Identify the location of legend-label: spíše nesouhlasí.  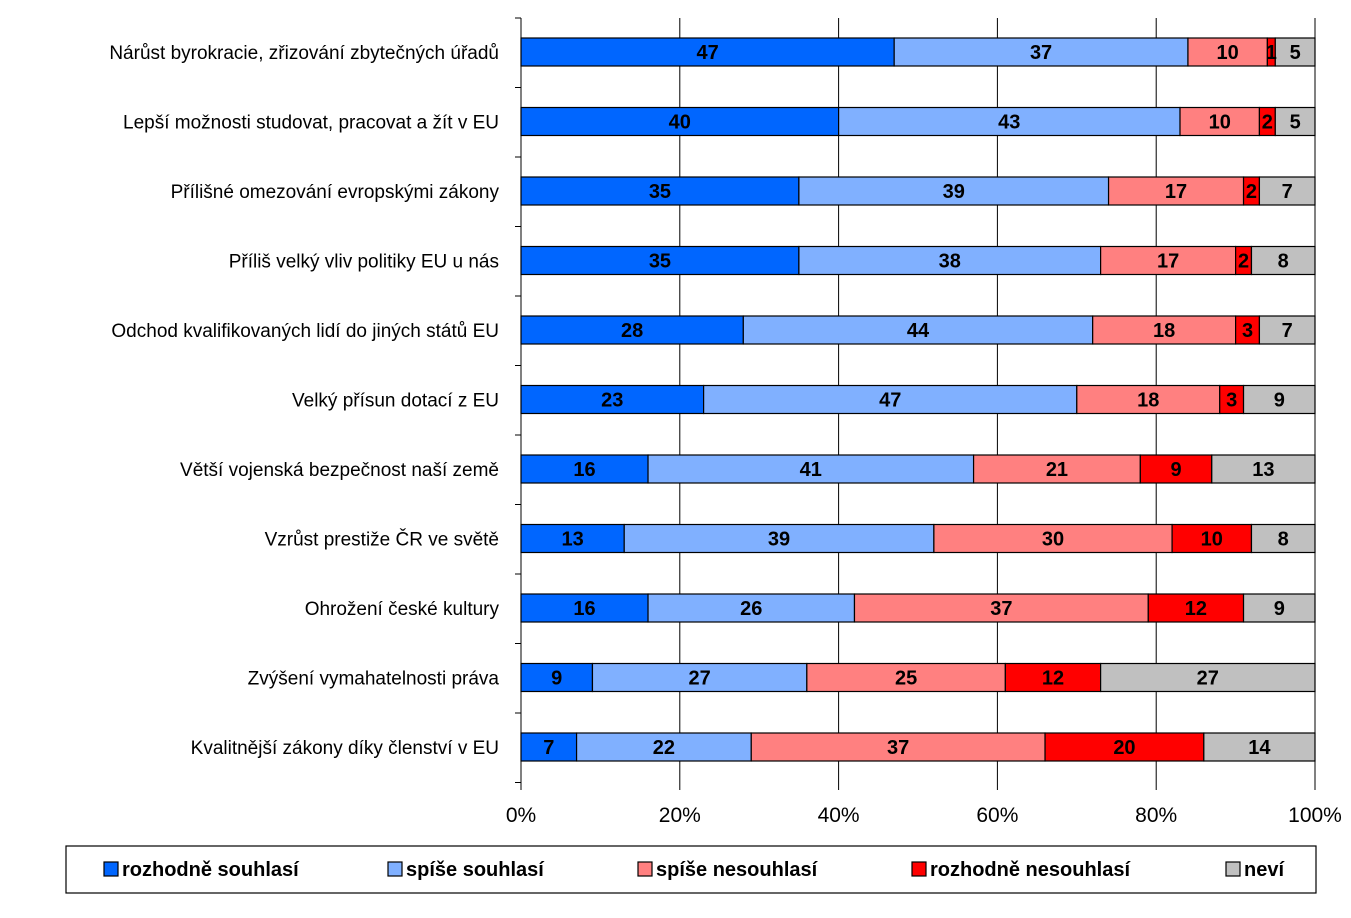
(737, 870).